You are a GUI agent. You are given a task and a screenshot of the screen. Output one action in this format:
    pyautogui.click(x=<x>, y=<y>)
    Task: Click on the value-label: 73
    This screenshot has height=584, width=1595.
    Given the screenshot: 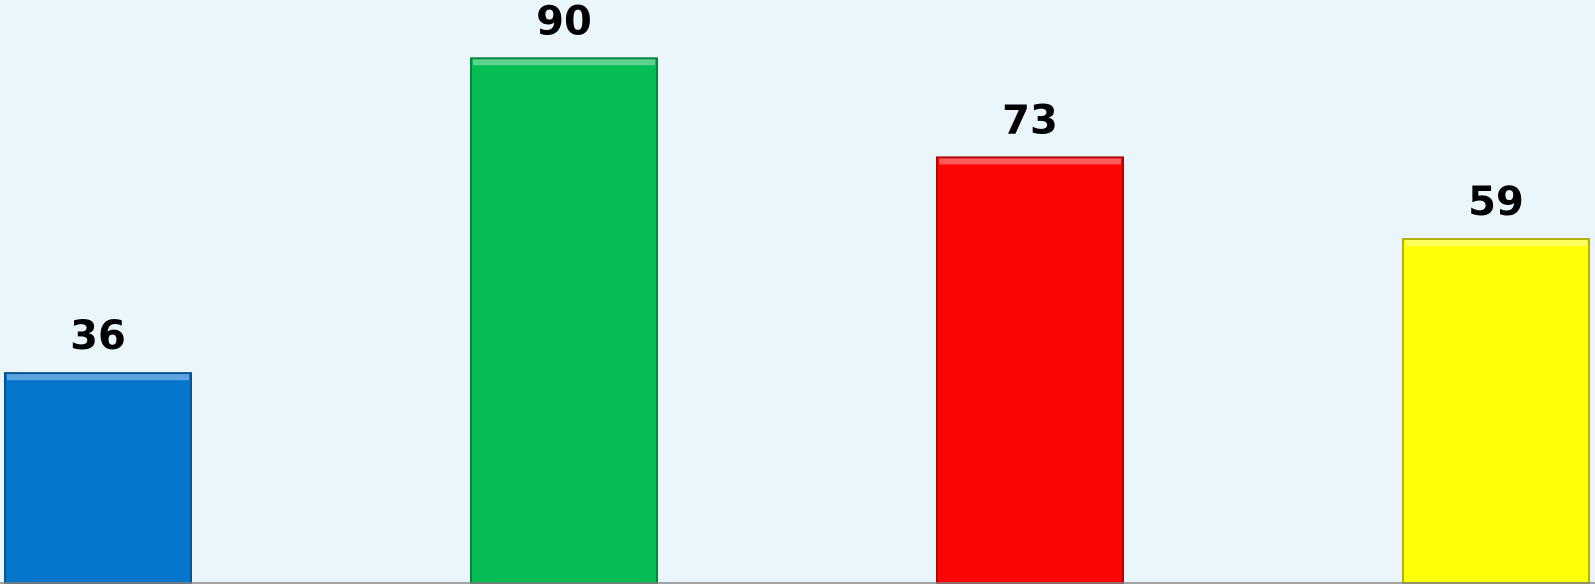 What is the action you would take?
    pyautogui.click(x=1030, y=120)
    